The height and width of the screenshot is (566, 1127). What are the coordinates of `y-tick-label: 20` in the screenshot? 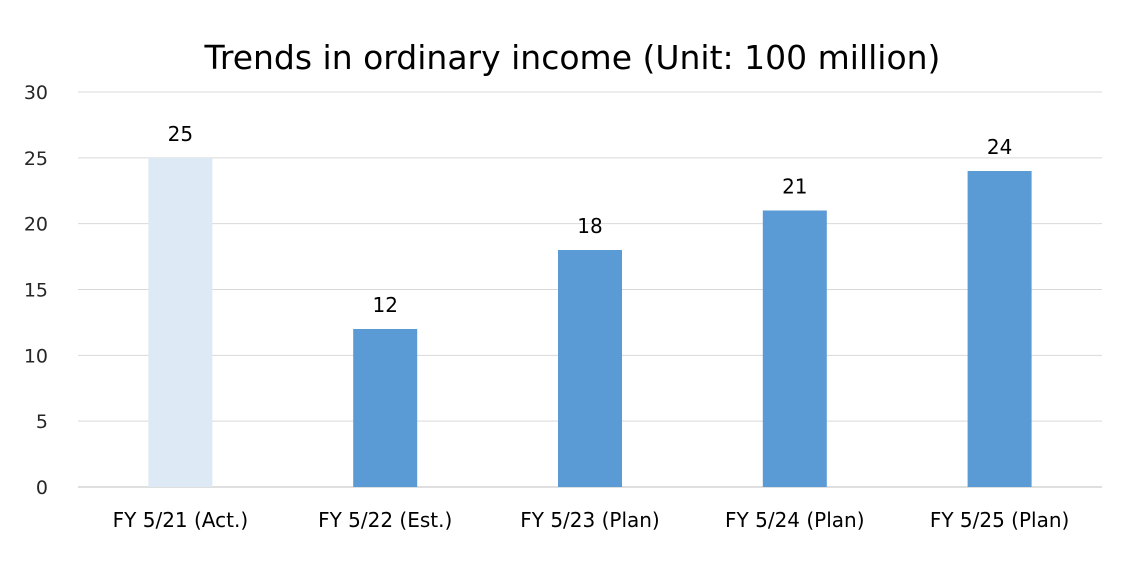 It's located at (36, 225).